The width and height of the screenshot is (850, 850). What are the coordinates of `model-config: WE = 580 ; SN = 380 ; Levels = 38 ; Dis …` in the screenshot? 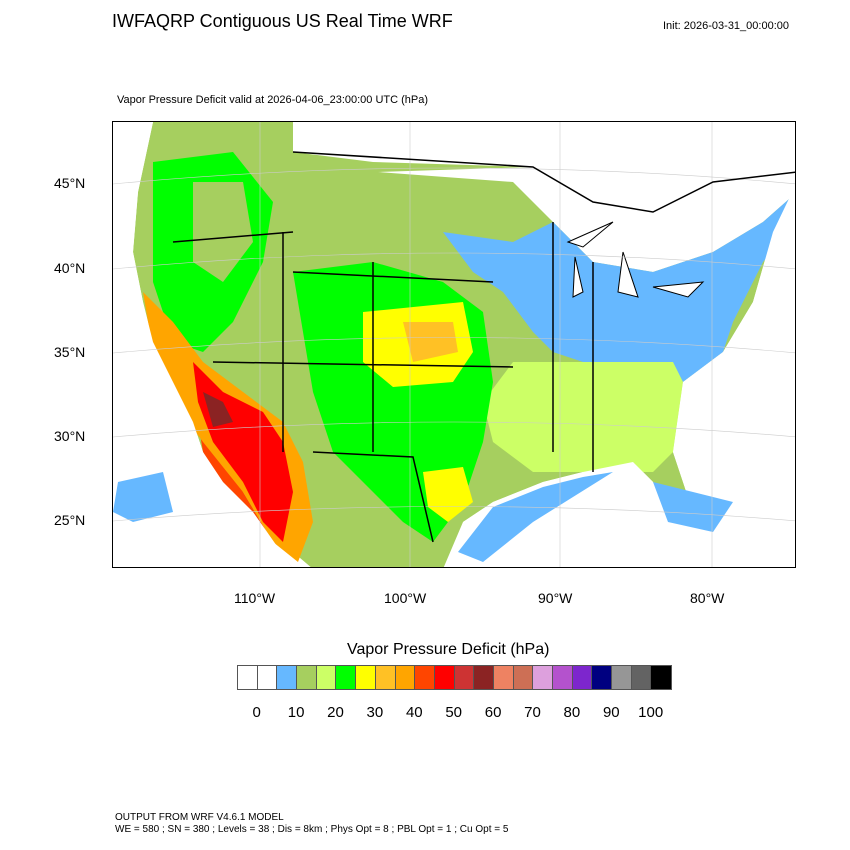 It's located at (312, 829).